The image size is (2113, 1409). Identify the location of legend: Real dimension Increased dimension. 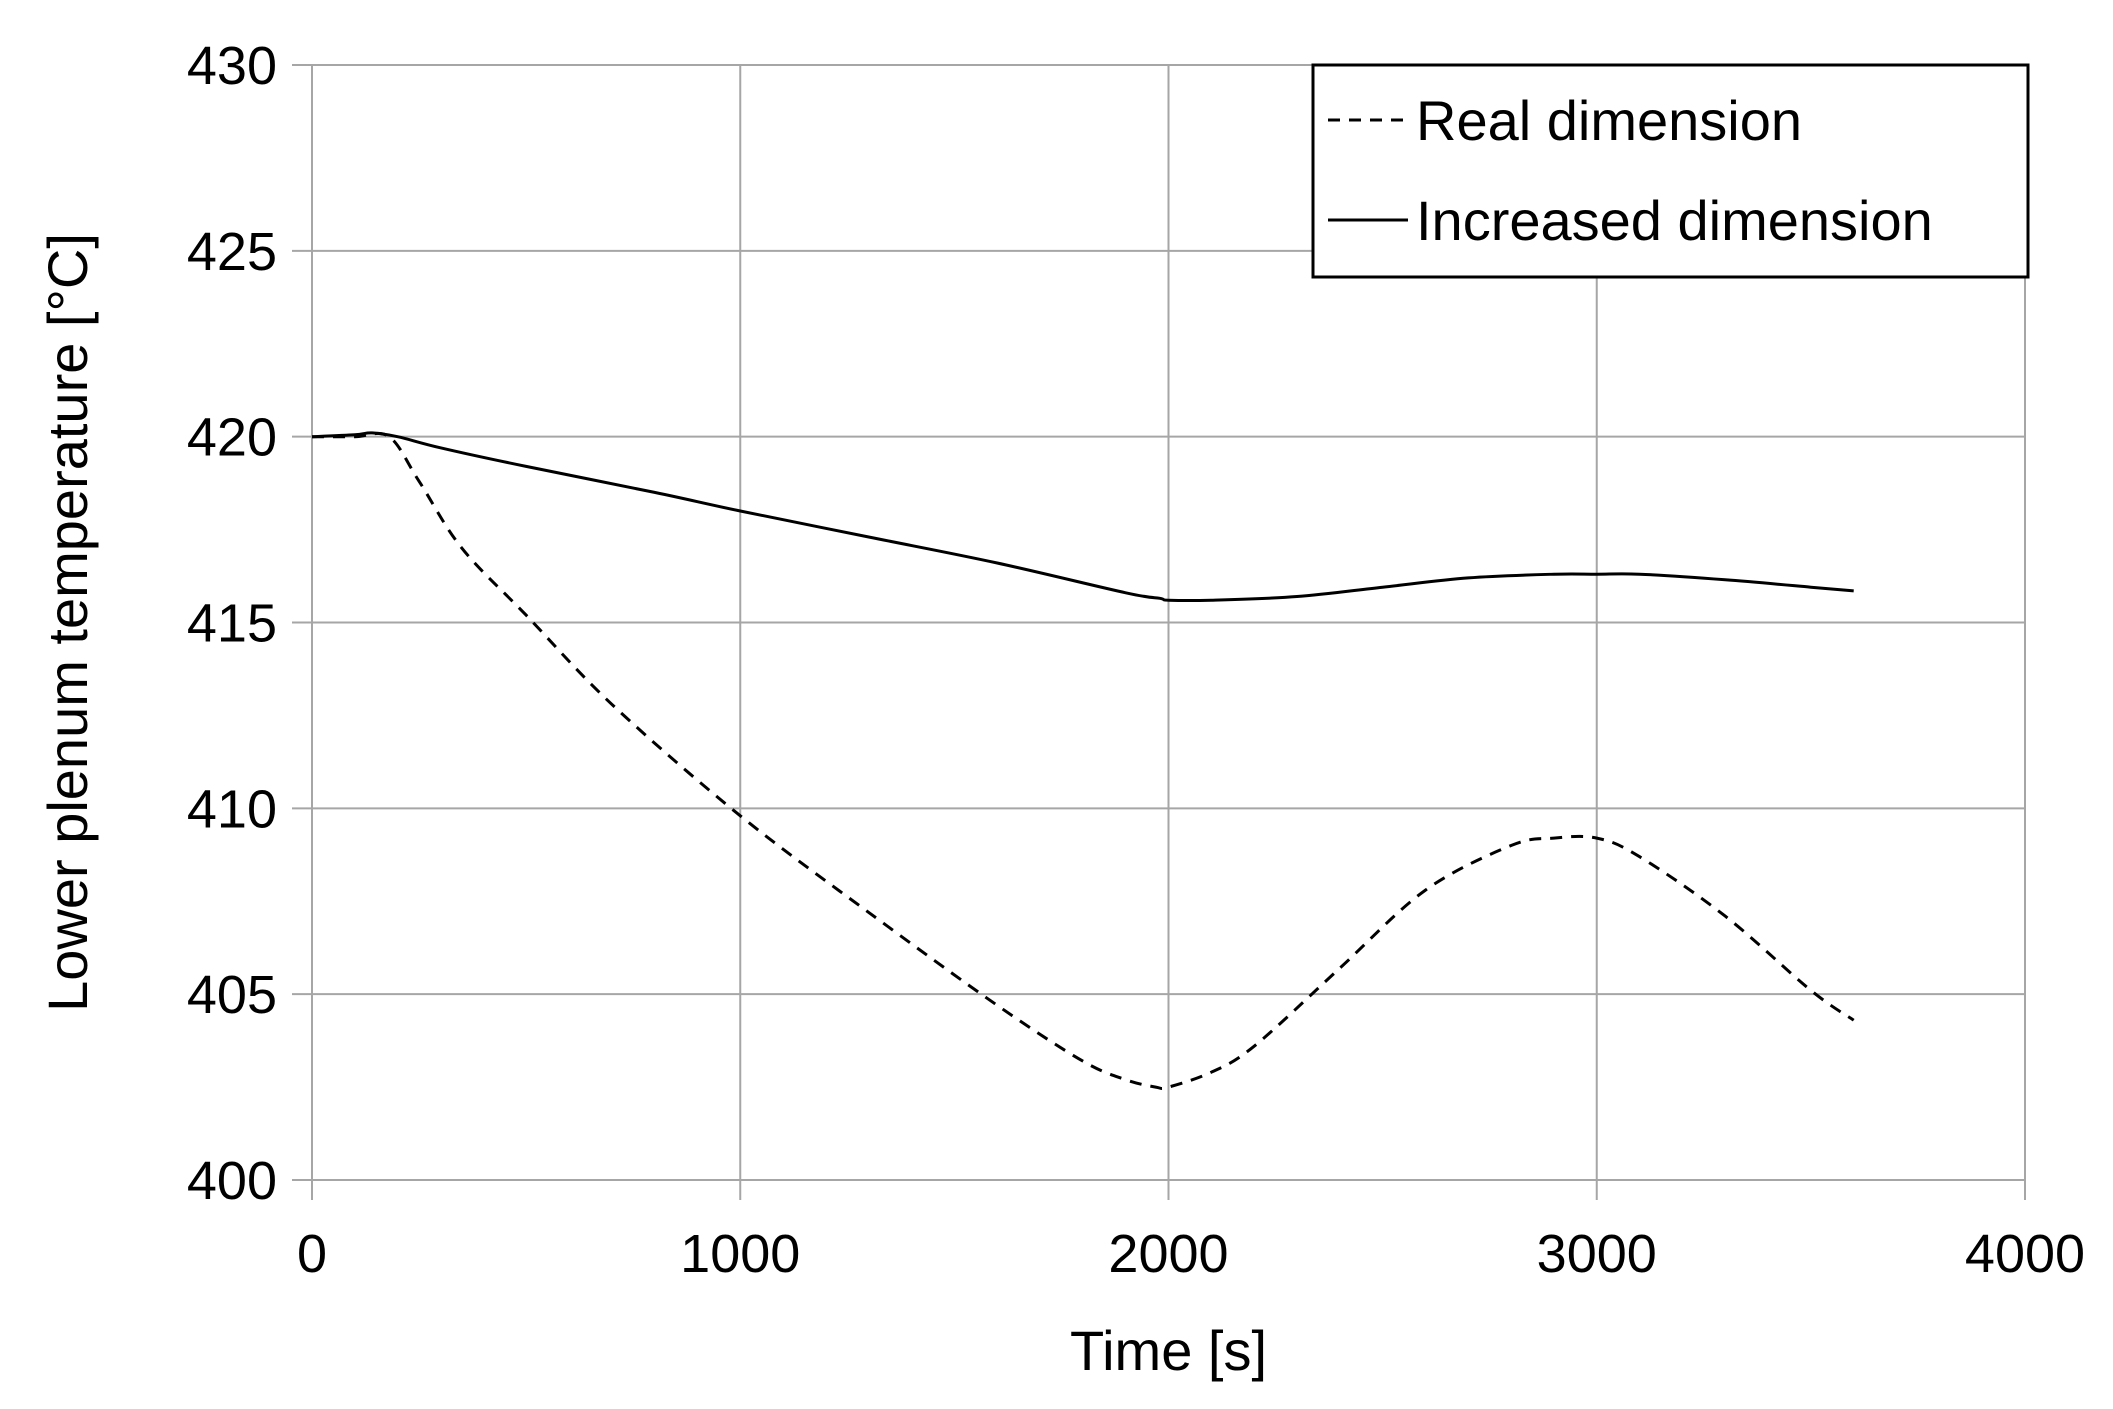
(1670, 171).